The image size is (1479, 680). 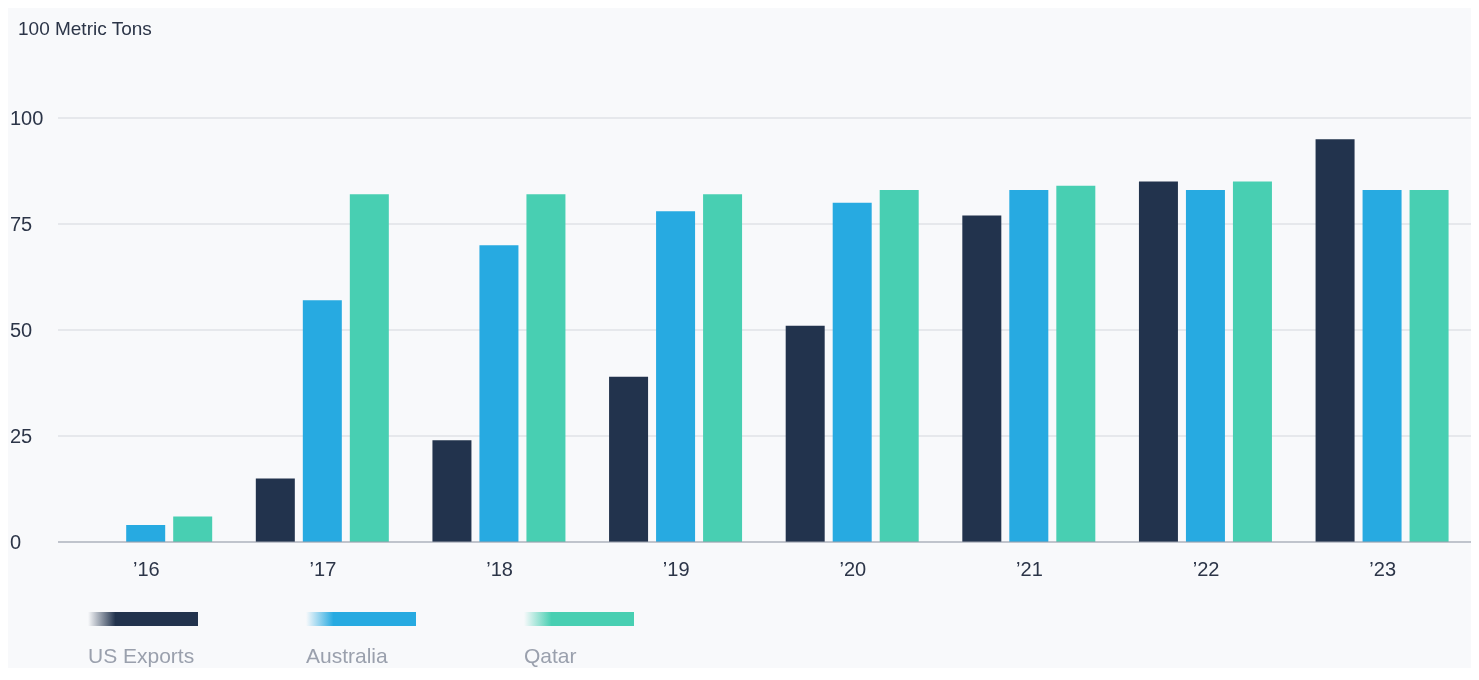 What do you see at coordinates (21, 330) in the screenshot?
I see `y-tick-label: 50` at bounding box center [21, 330].